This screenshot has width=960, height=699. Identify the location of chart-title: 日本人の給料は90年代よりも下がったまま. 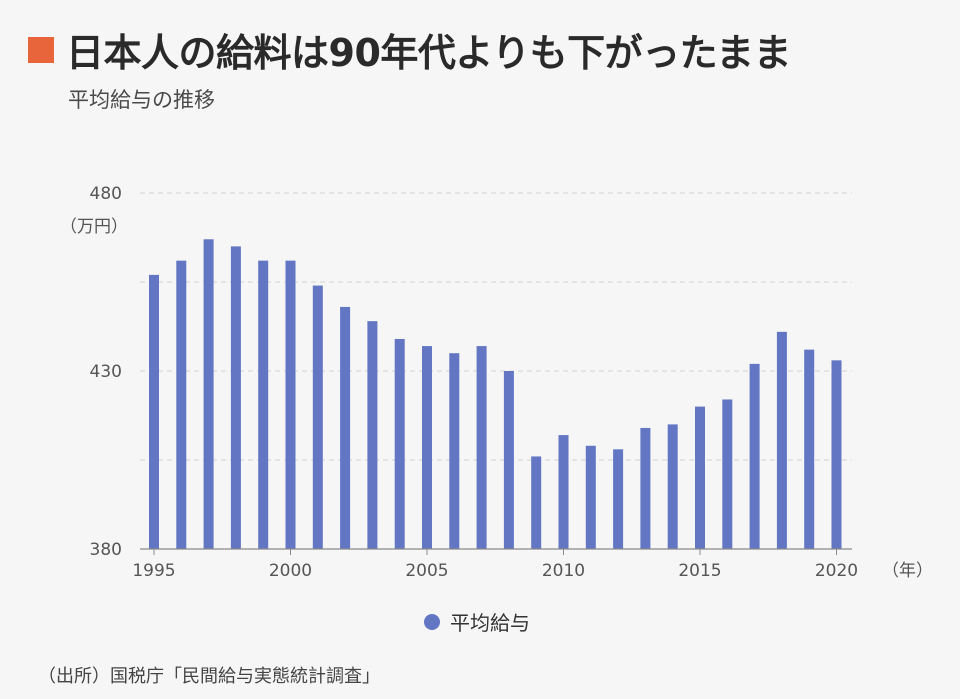
(428, 53).